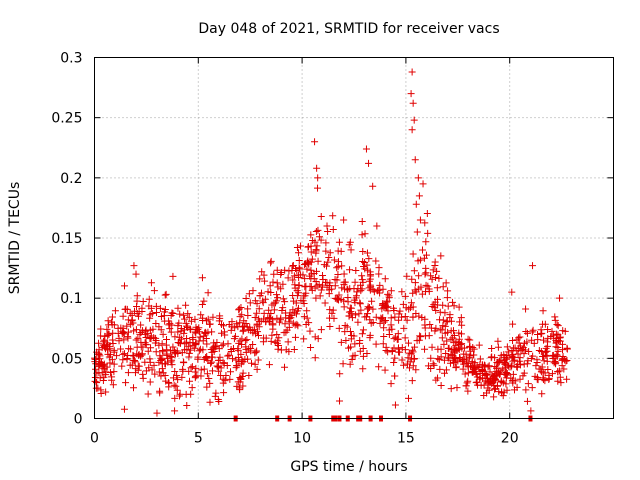  I want to click on y-axis-label: SRMTID / TECUs, so click(15, 238).